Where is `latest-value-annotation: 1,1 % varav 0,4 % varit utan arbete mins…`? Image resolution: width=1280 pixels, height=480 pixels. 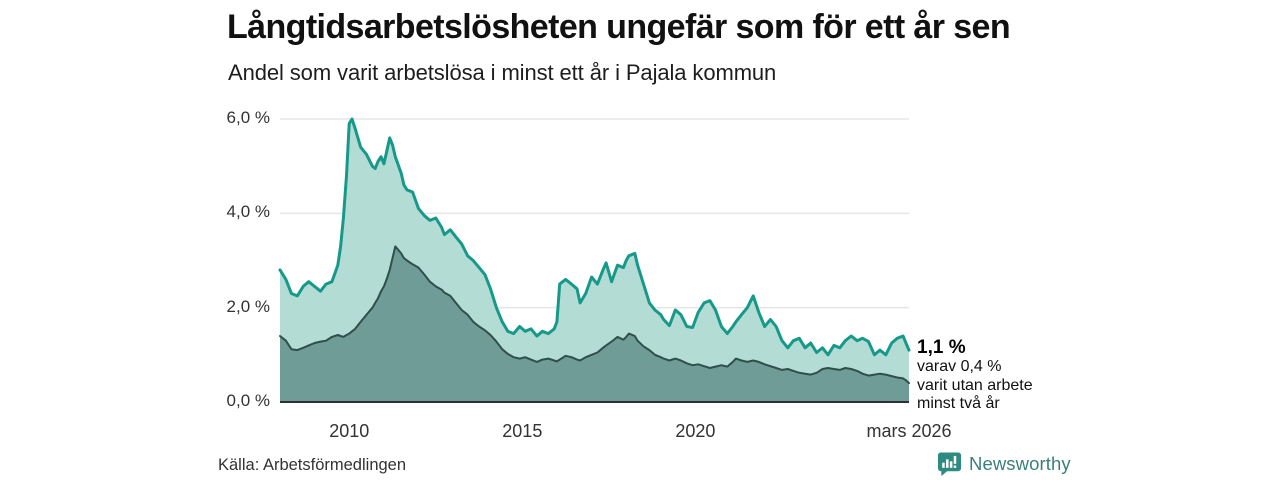 latest-value-annotation: 1,1 % varav 0,4 % varit utan arbete mins… is located at coordinates (997, 375).